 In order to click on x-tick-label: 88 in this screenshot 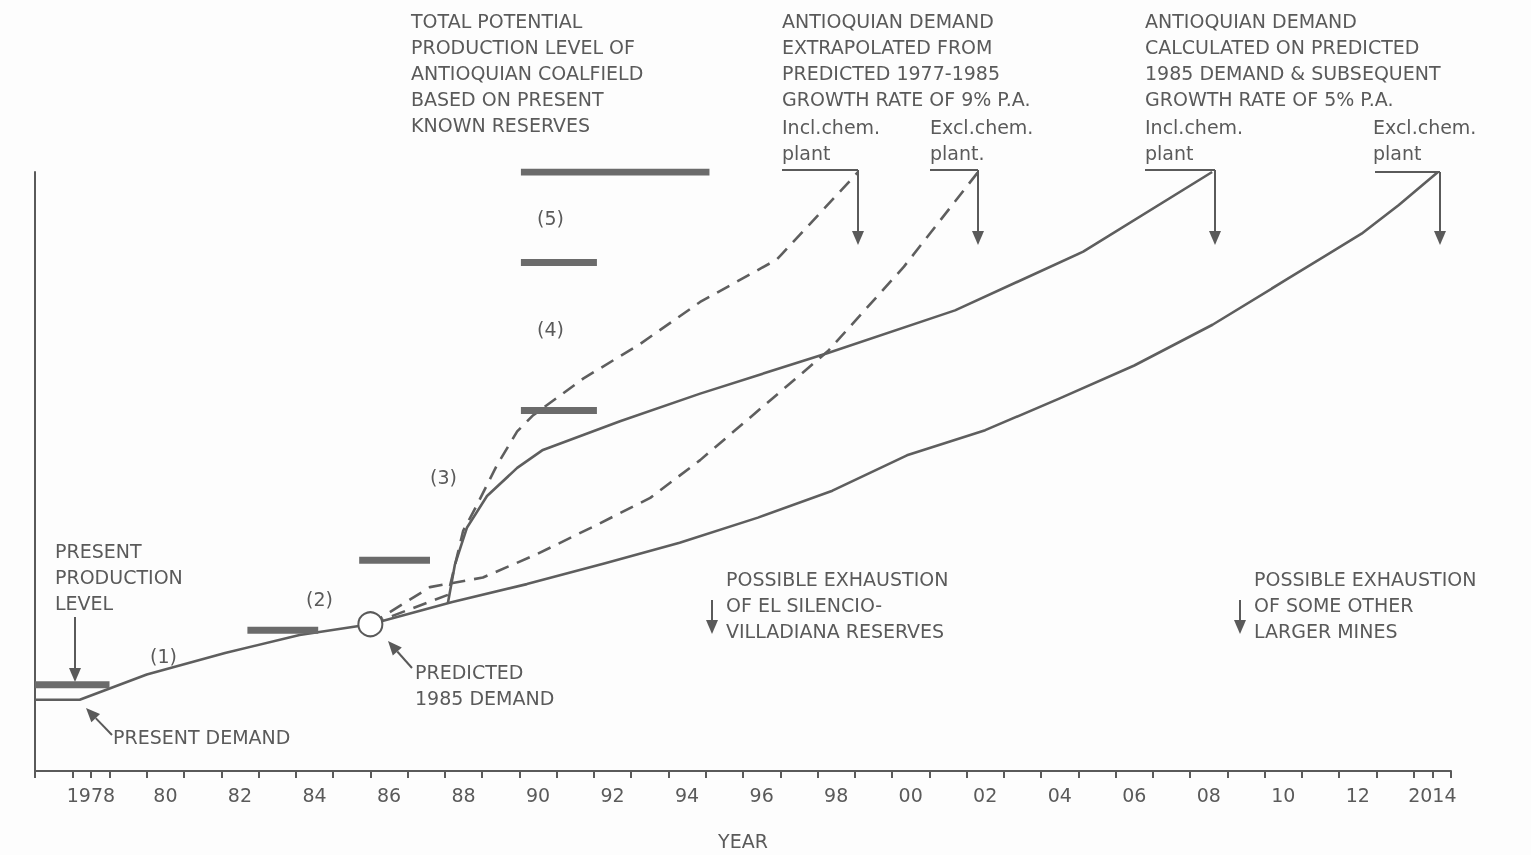, I will do `click(463, 794)`.